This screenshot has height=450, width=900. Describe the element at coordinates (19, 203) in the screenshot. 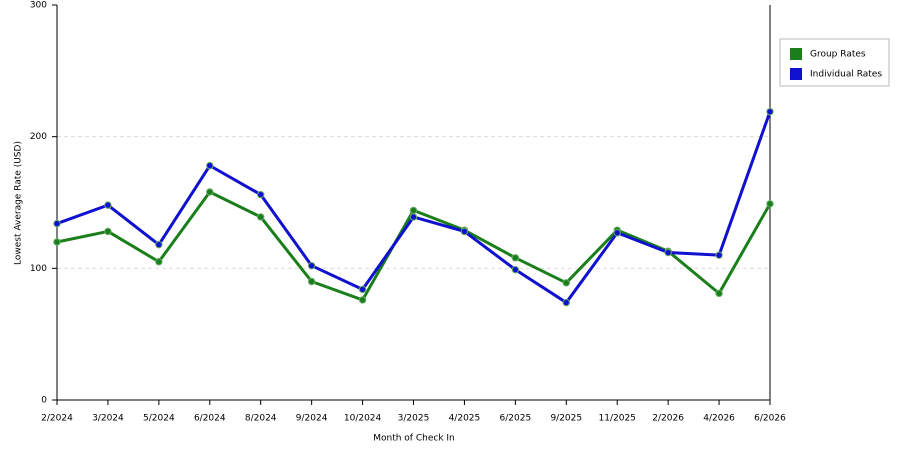

I see `y-axis-label: Lowest Average Rate (USD)` at that location.